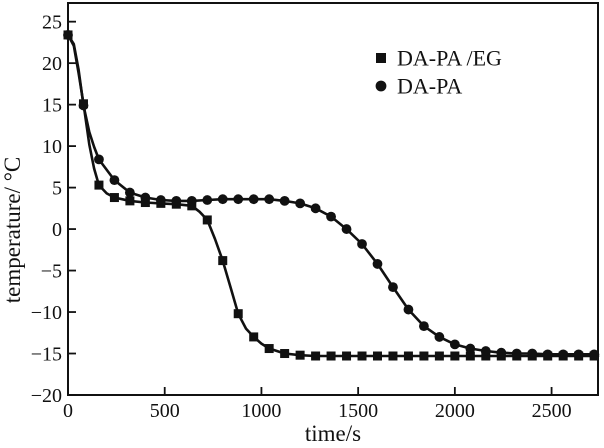 The image size is (604, 448). I want to click on legend-label: DA-PA, so click(429, 86).